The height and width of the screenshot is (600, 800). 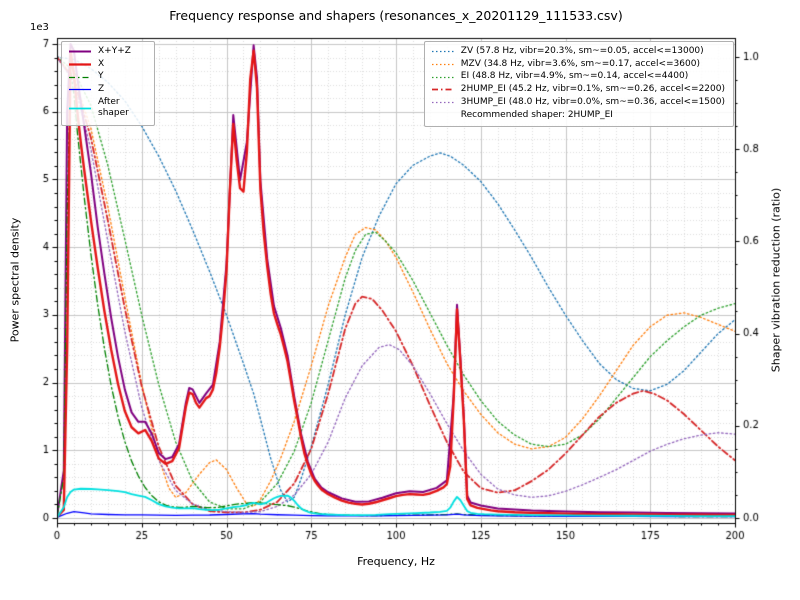 What do you see at coordinates (39, 27) in the screenshot?
I see `y-axis-offset-label: 1e3` at bounding box center [39, 27].